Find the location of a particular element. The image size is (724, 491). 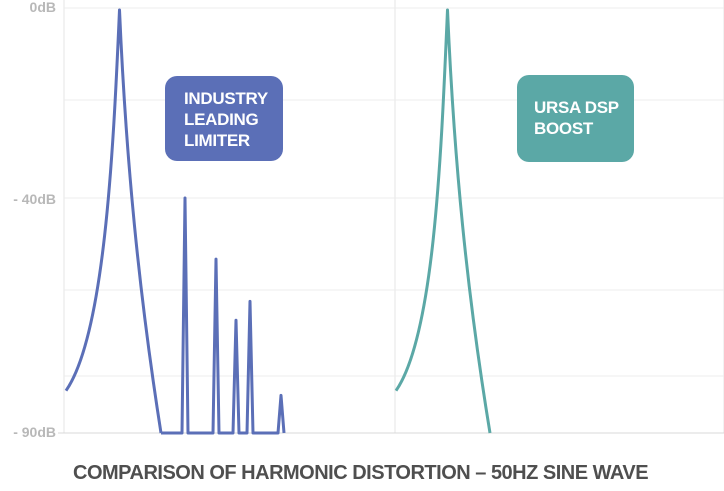

ursa-label-text: BOOST is located at coordinates (564, 128).